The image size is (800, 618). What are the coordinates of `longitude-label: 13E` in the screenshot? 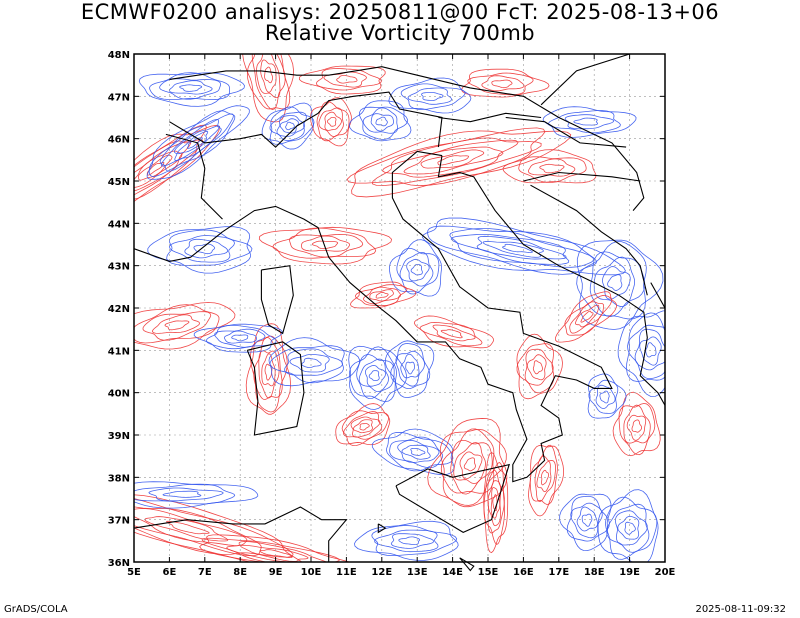 It's located at (417, 572).